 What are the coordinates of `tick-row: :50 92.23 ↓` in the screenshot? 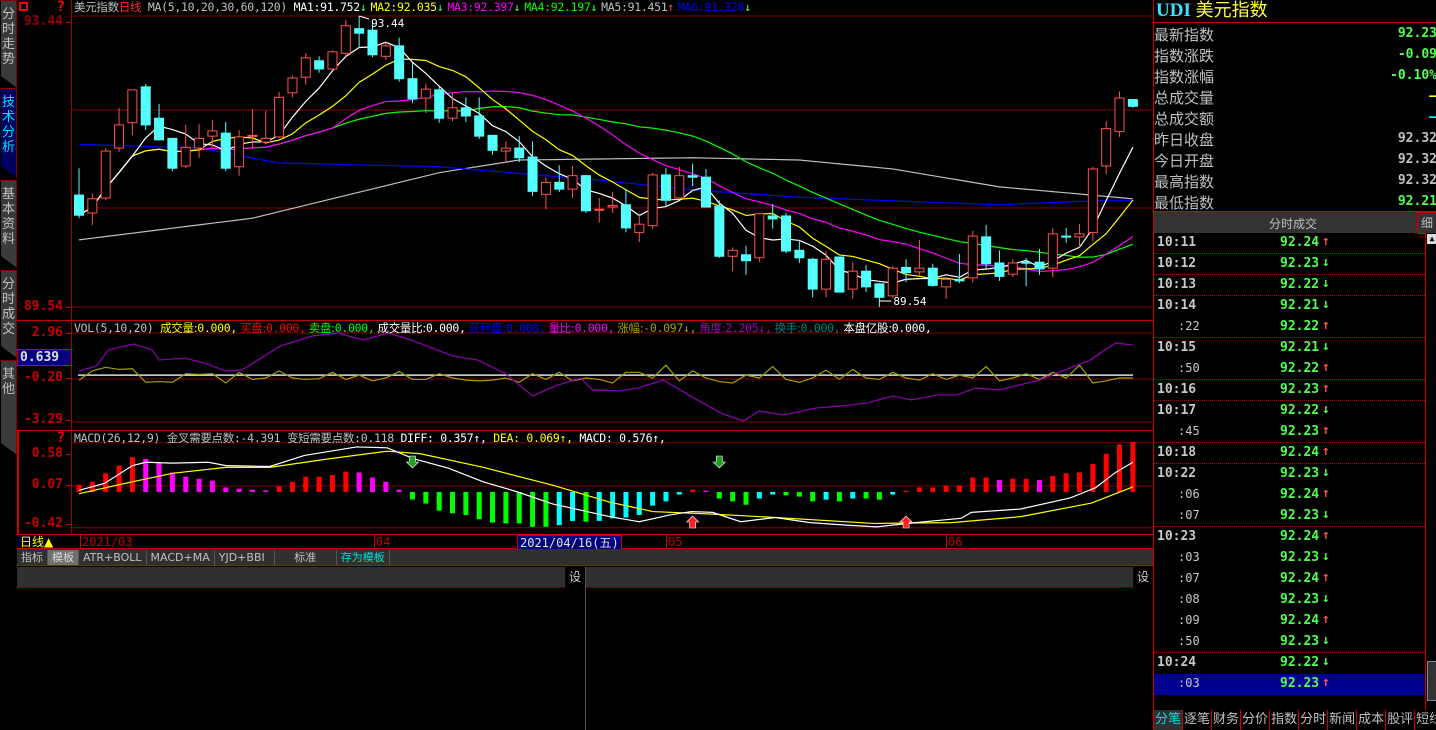 It's located at (1289, 642).